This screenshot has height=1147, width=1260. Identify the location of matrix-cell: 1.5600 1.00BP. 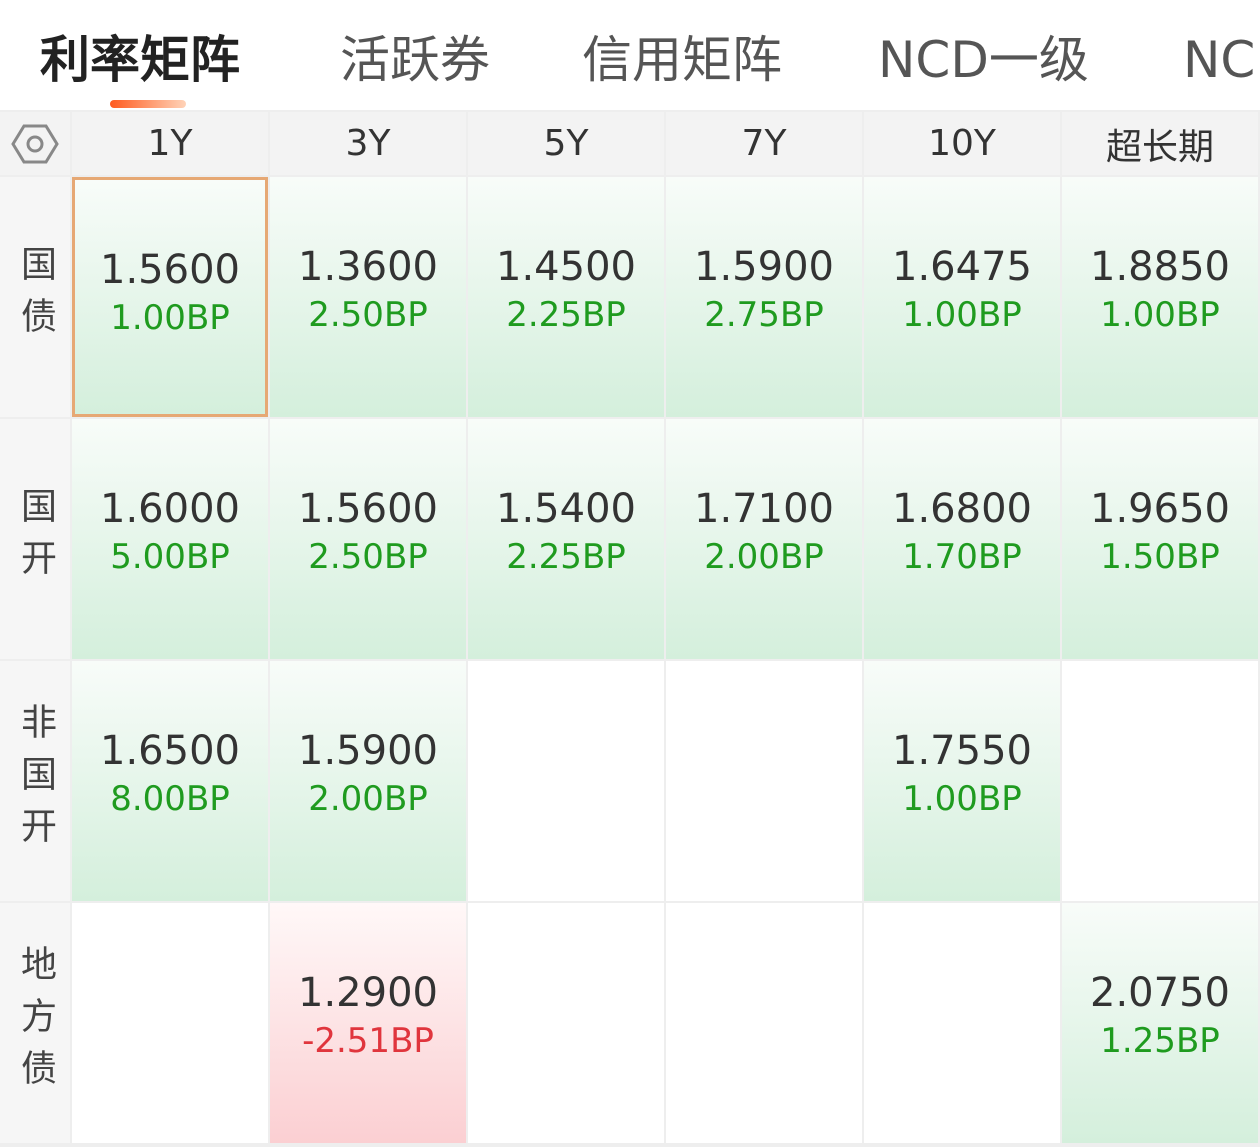
(170, 297).